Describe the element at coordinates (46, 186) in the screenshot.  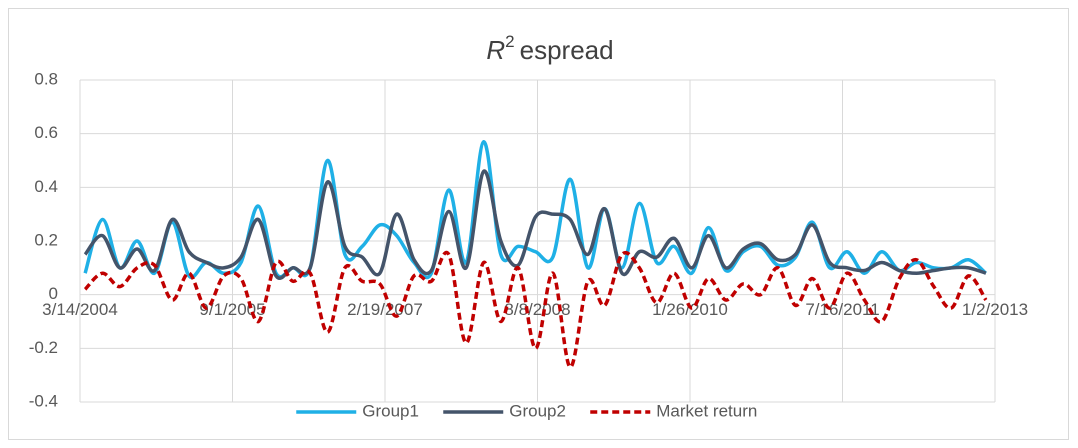
I see `y-tick-label: 0.4` at that location.